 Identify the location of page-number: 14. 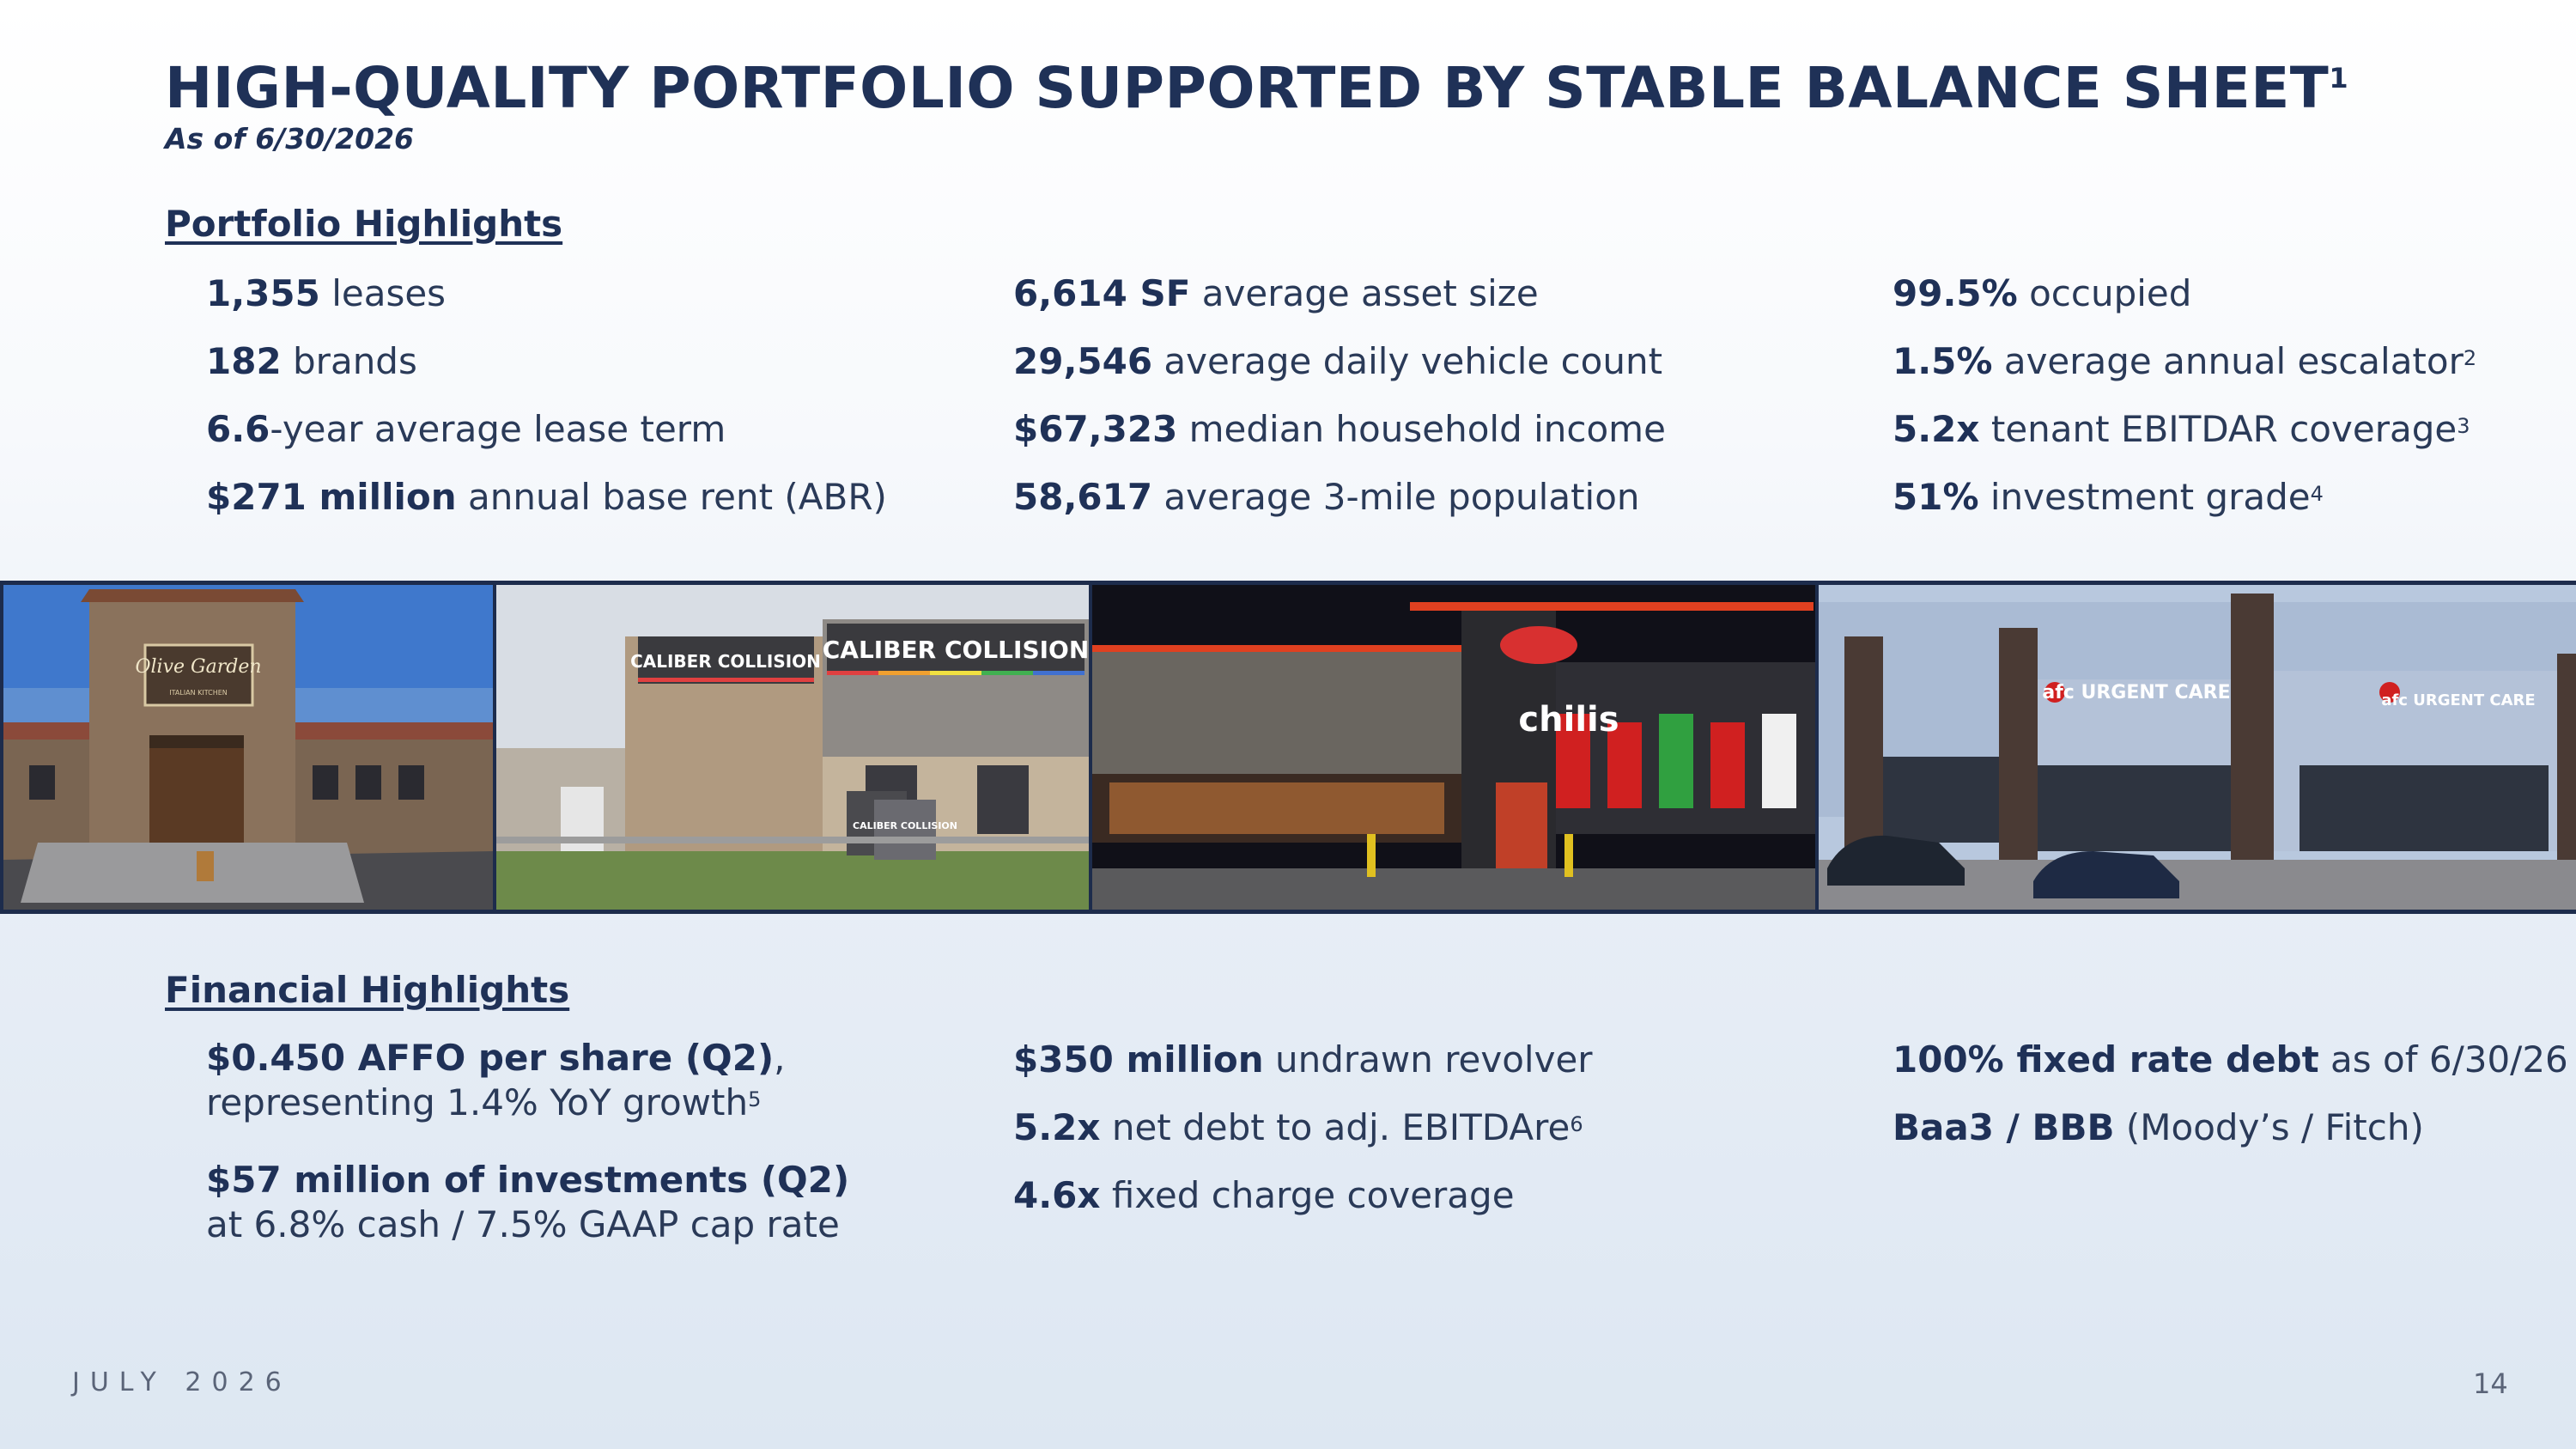
(2490, 1383).